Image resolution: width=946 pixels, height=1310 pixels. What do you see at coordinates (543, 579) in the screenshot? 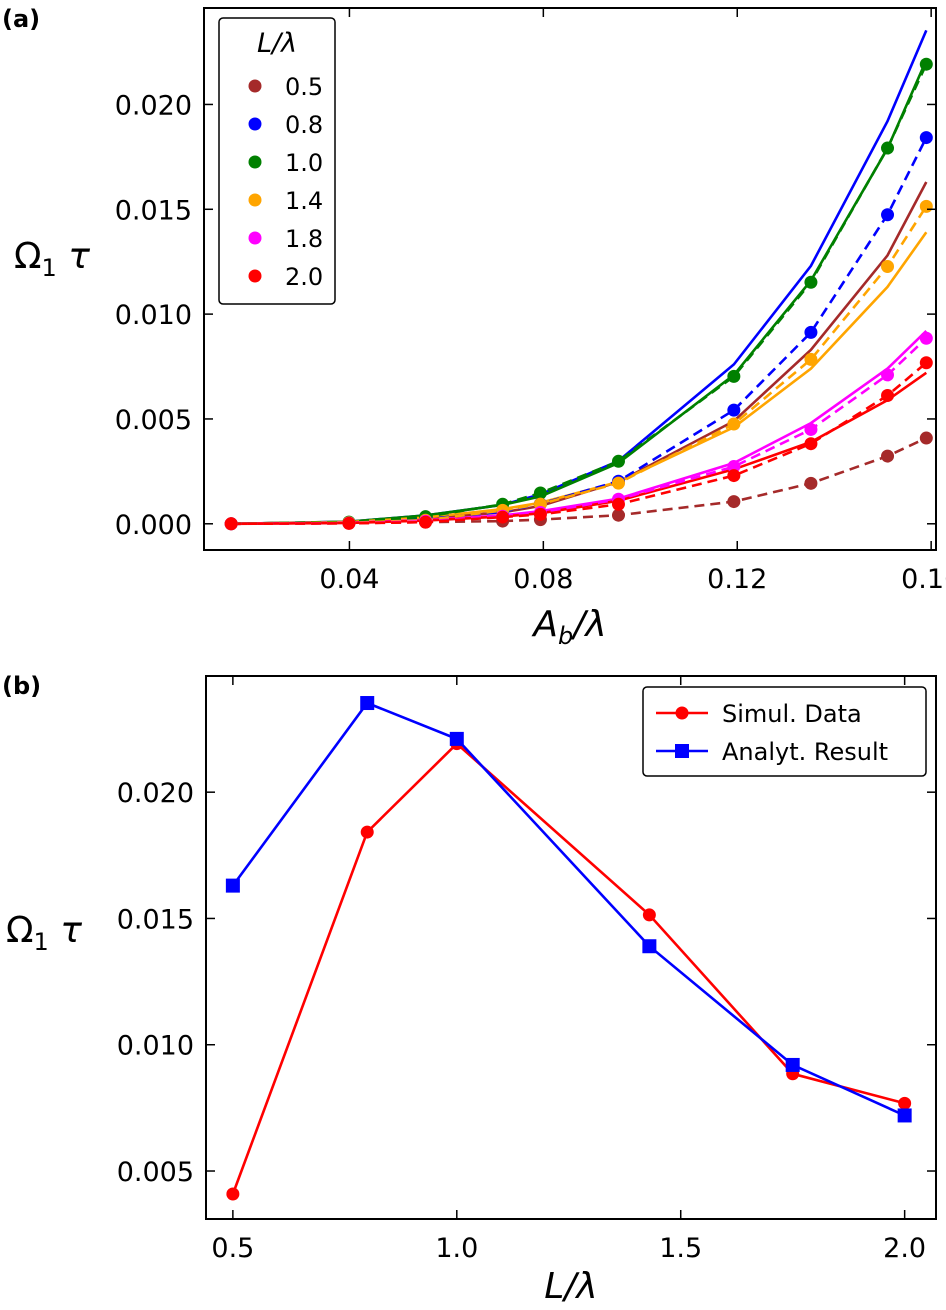
I see `x-tick-label: 0.08` at bounding box center [543, 579].